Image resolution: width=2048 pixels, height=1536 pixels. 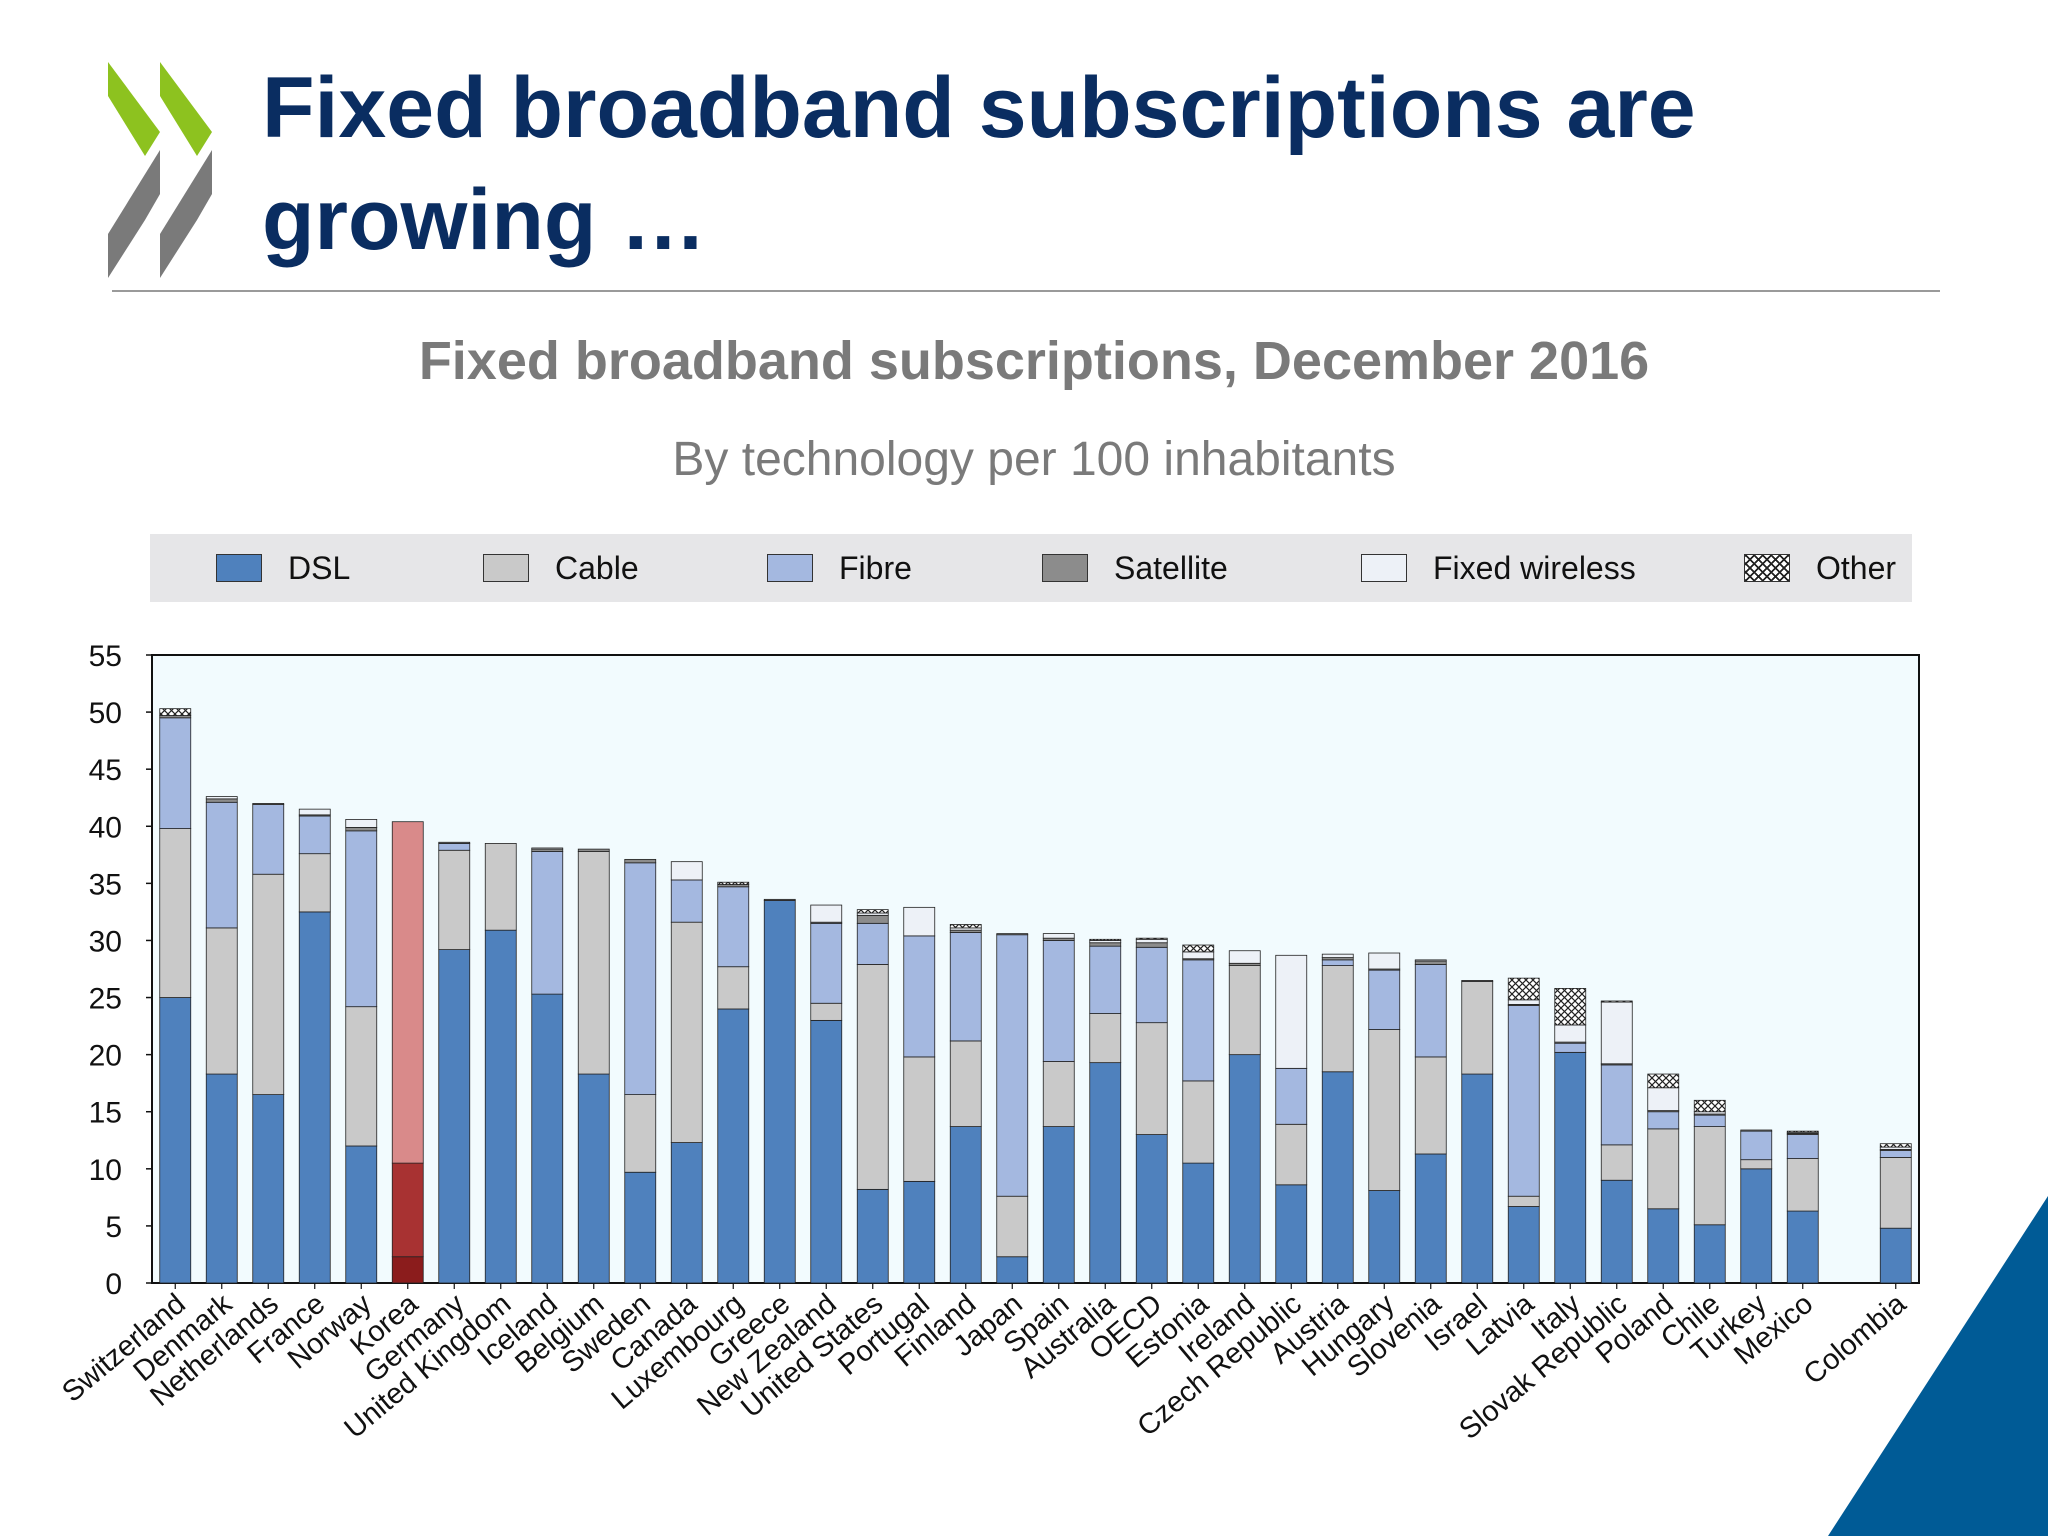 I want to click on legend-item-cable: Cable, so click(x=561, y=568).